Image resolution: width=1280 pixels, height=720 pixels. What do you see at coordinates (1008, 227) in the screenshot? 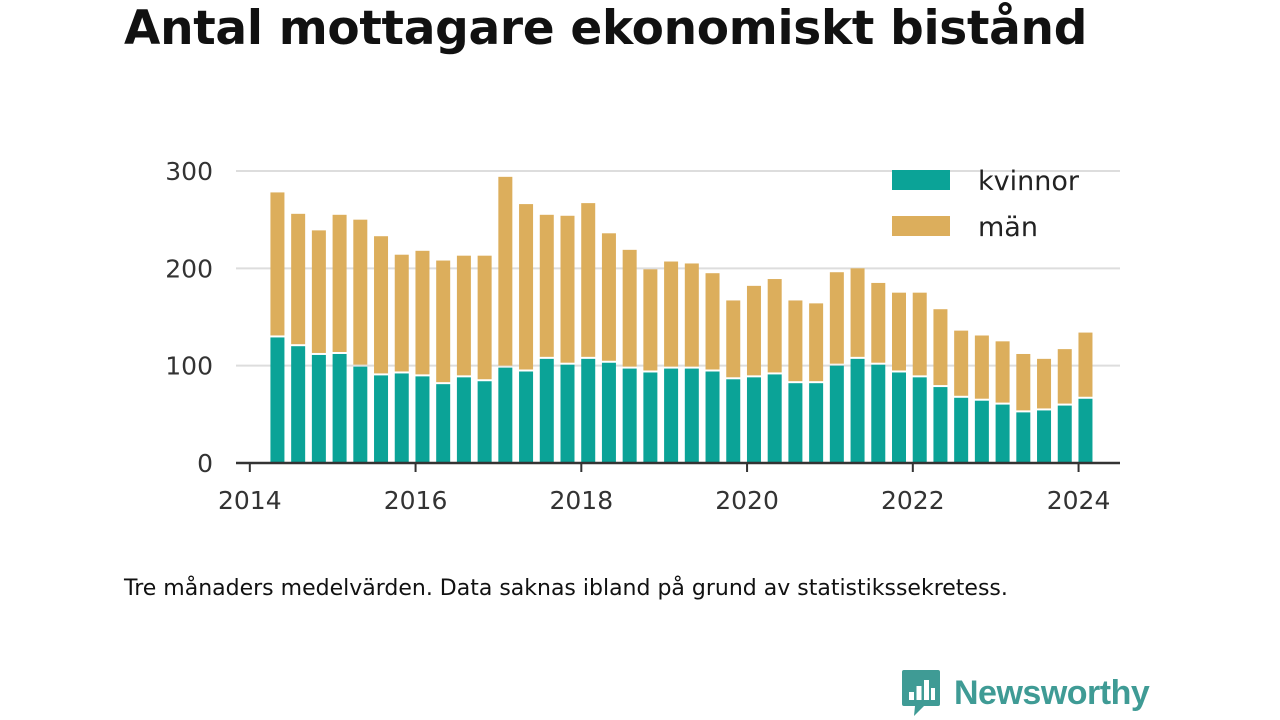
I see `legend-label: män` at bounding box center [1008, 227].